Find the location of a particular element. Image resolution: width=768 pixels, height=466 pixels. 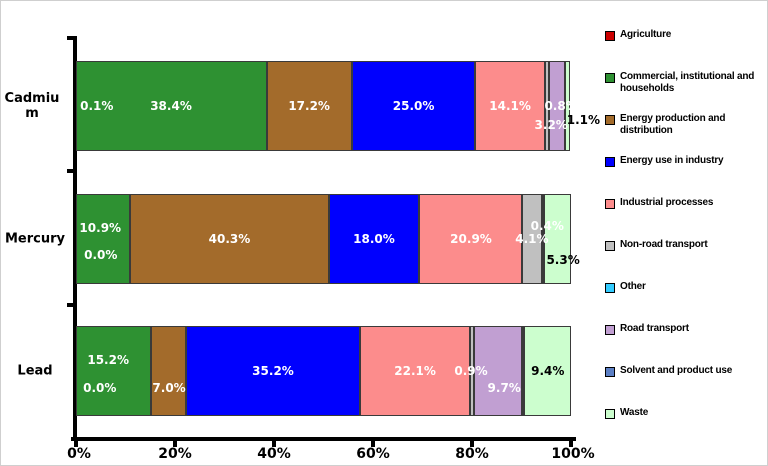

bar-segment-solvent-and-product-use is located at coordinates (523, 371).